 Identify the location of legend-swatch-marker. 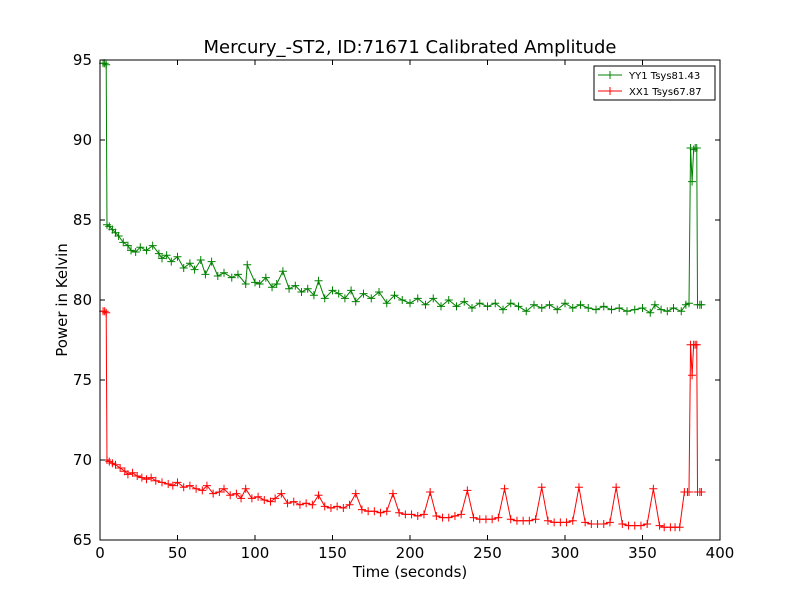
(610, 91).